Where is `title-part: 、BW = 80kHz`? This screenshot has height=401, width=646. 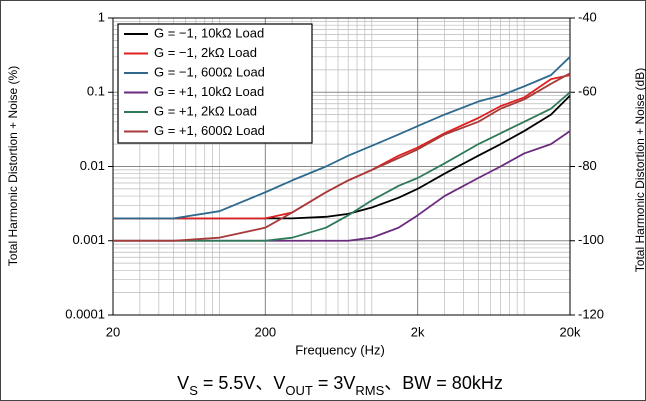
title-part: 、BW = 80kHz is located at coordinates (443, 383).